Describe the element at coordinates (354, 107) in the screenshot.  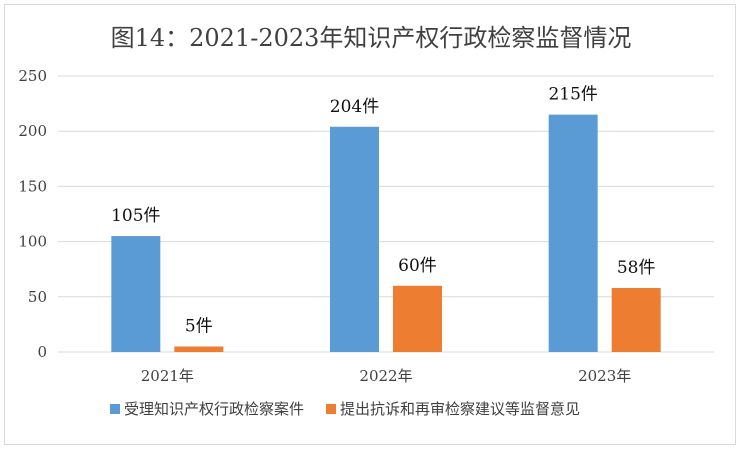
I see `data-label: 204件` at that location.